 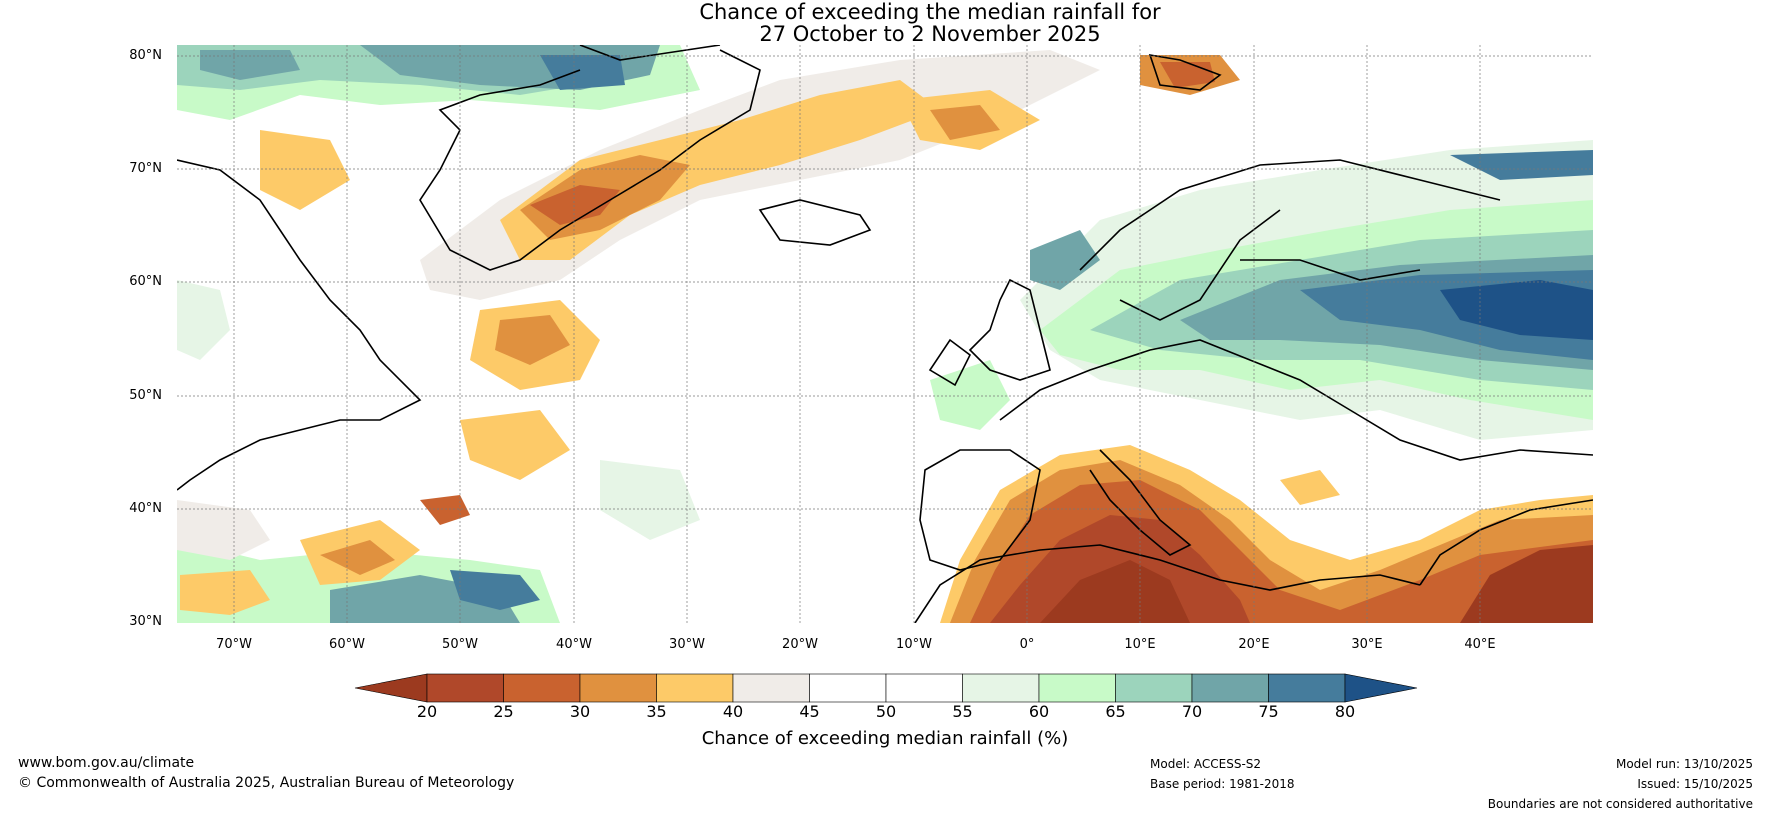 What do you see at coordinates (1268, 711) in the screenshot?
I see `colorbar-tick-label: 75` at bounding box center [1268, 711].